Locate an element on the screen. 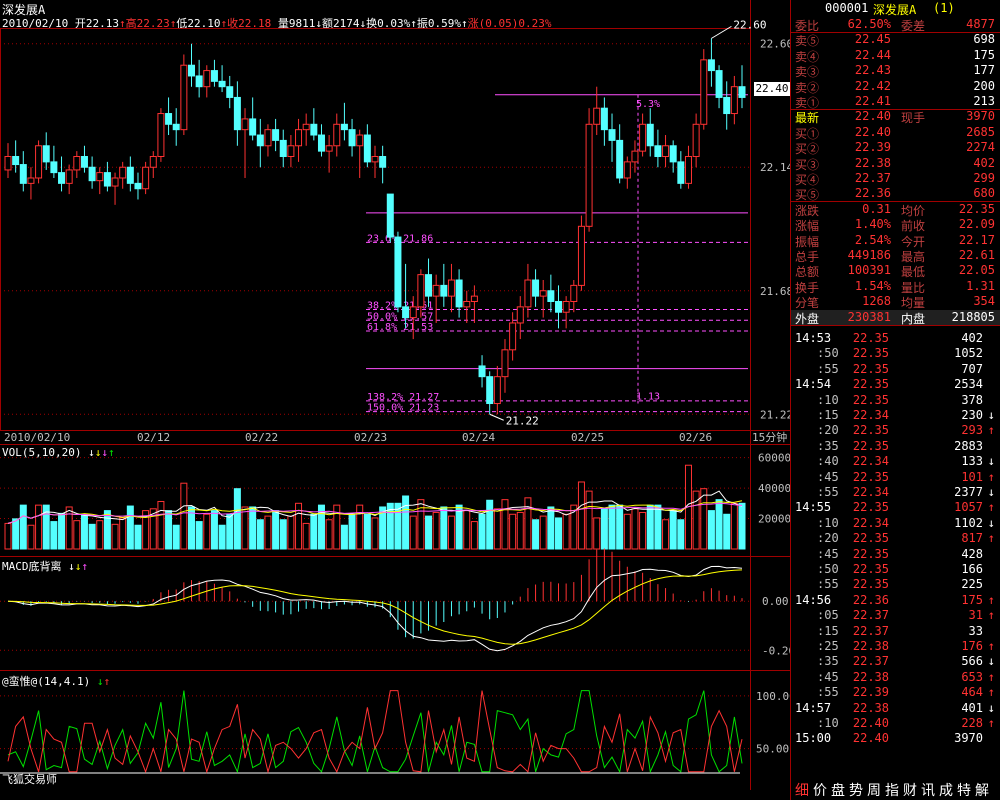  tab-1: 价 is located at coordinates (820, 791).